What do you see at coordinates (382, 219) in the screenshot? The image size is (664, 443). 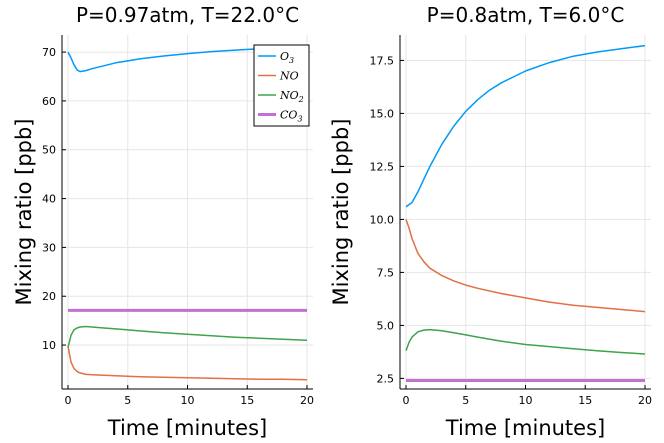 I see `y-tick-label: 10.0` at bounding box center [382, 219].